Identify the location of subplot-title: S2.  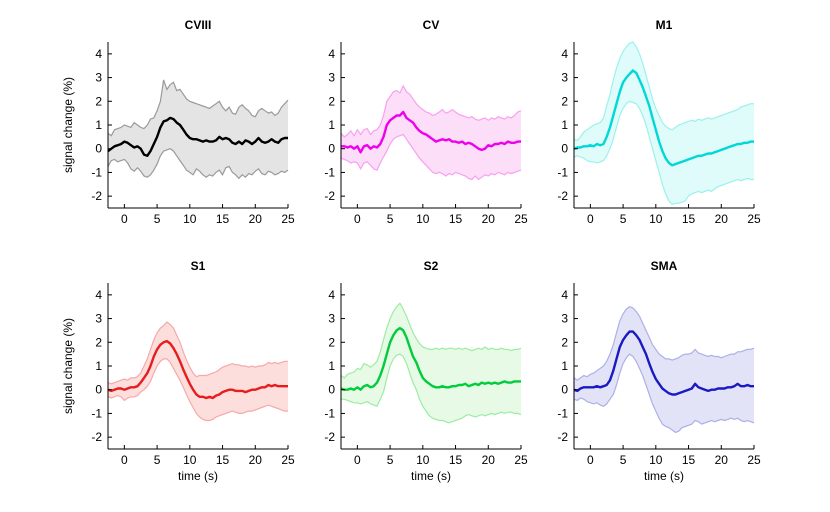
(431, 266).